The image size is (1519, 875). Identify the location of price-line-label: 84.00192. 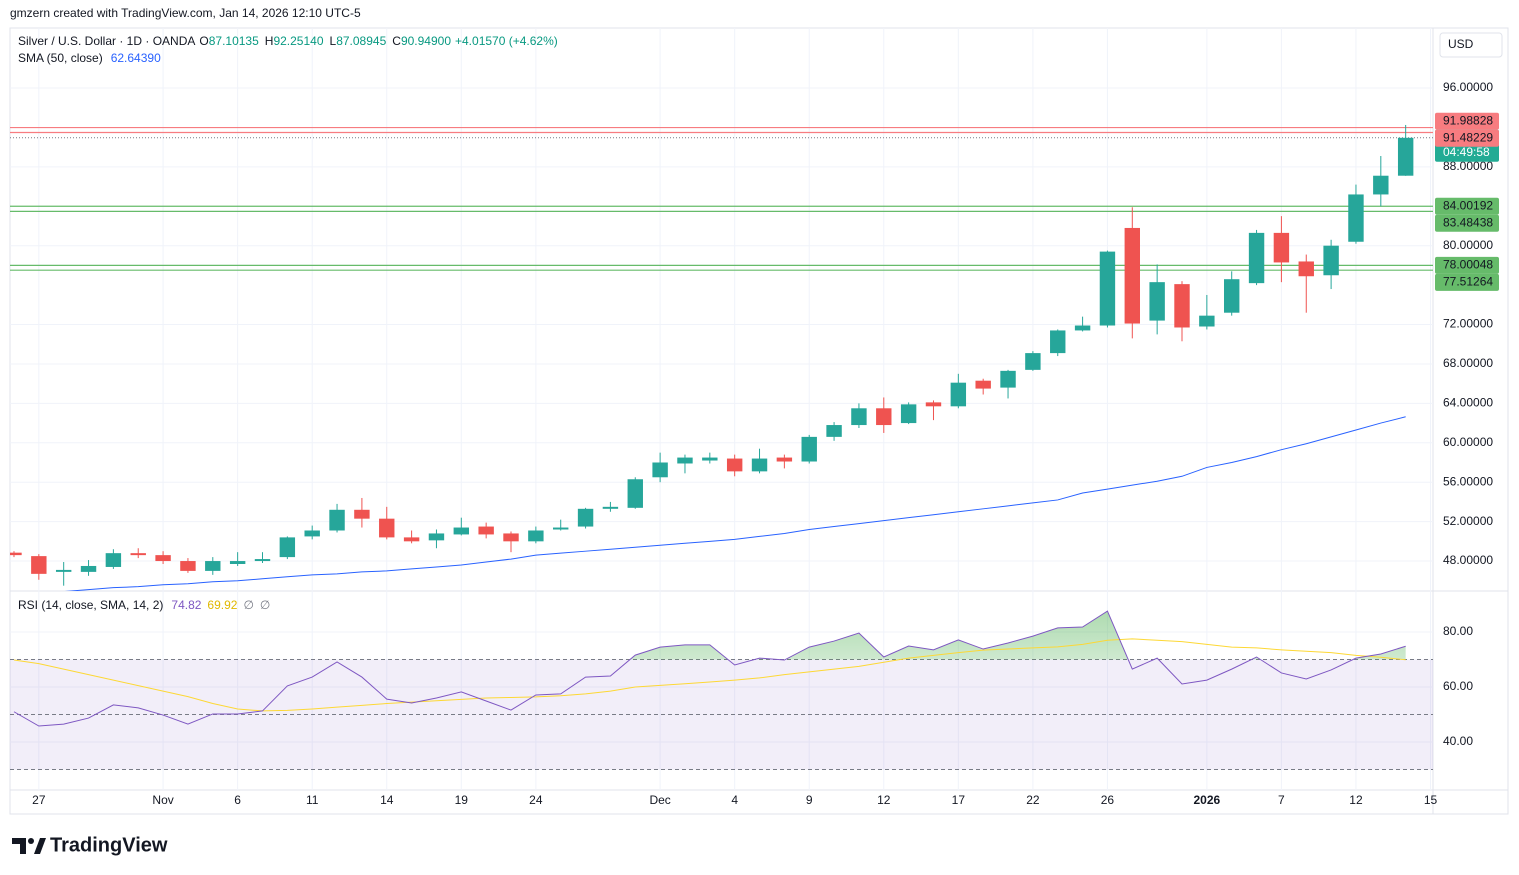
(1468, 205).